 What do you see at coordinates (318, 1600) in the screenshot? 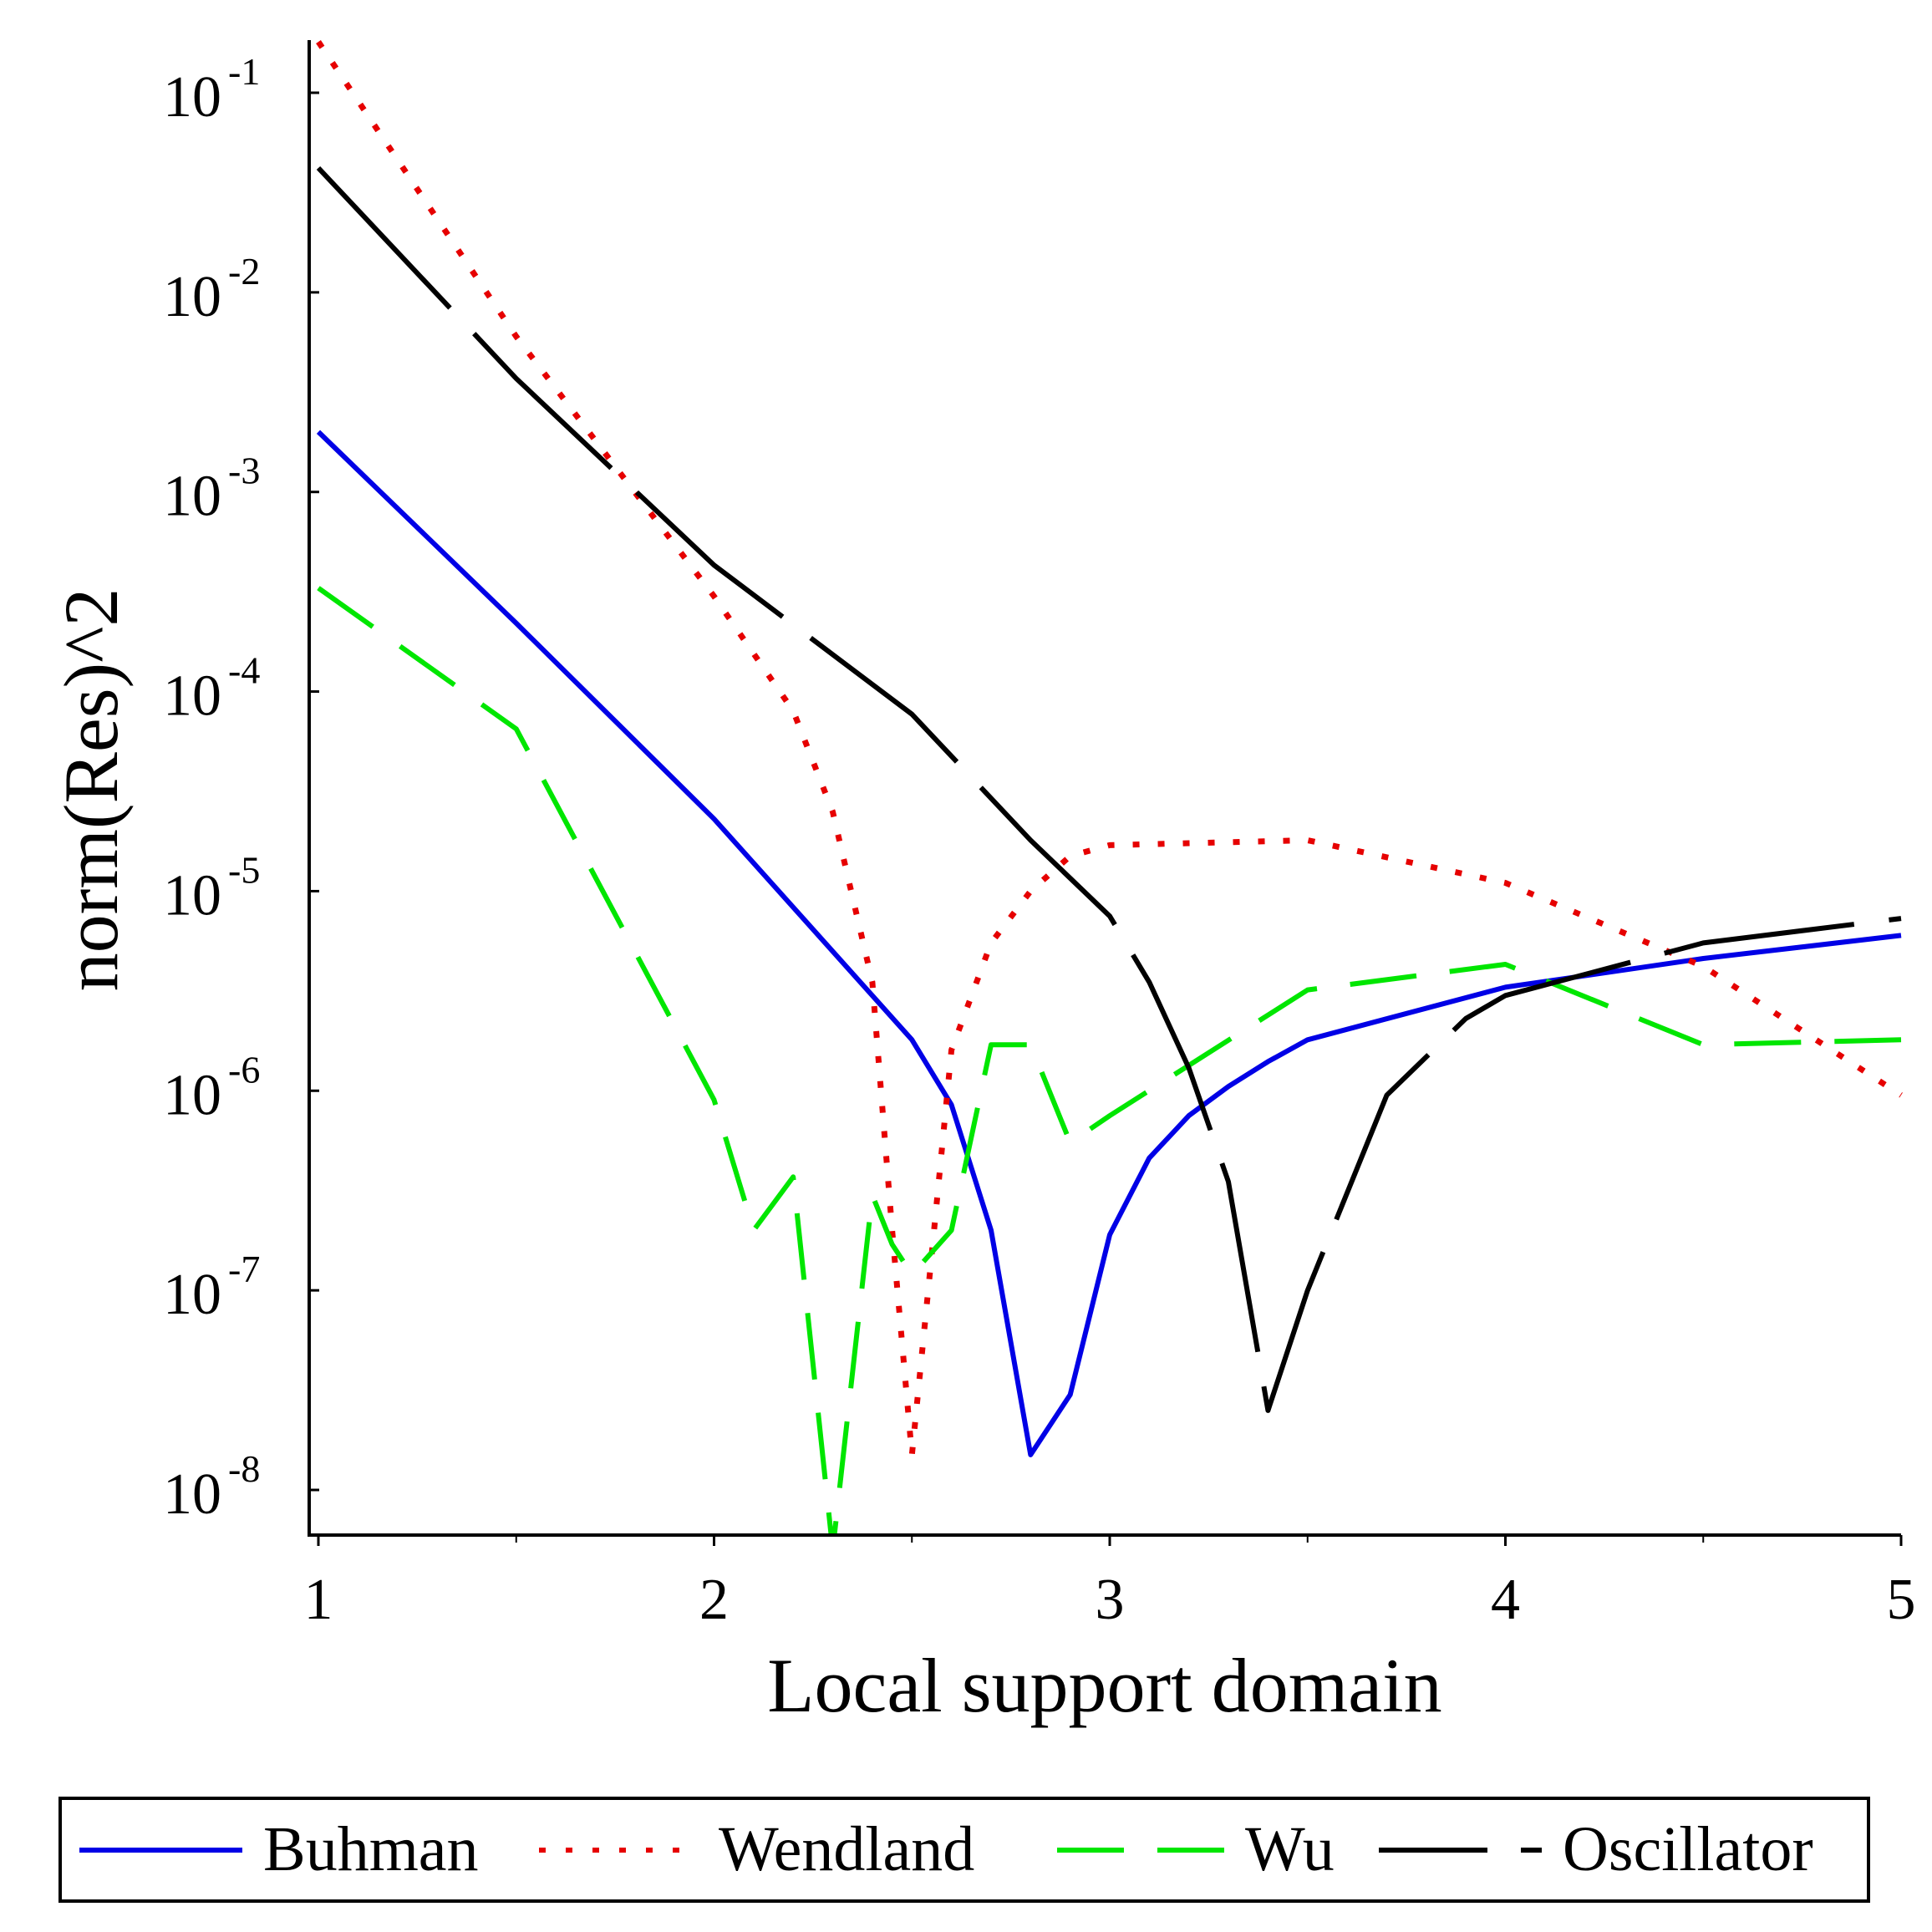
I see `x-tick-label: 1` at bounding box center [318, 1600].